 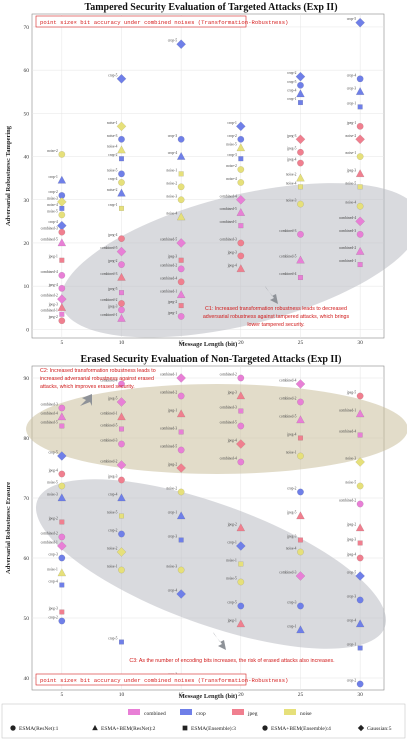 I want to click on point-label: jpeg-1, so click(x=232, y=621).